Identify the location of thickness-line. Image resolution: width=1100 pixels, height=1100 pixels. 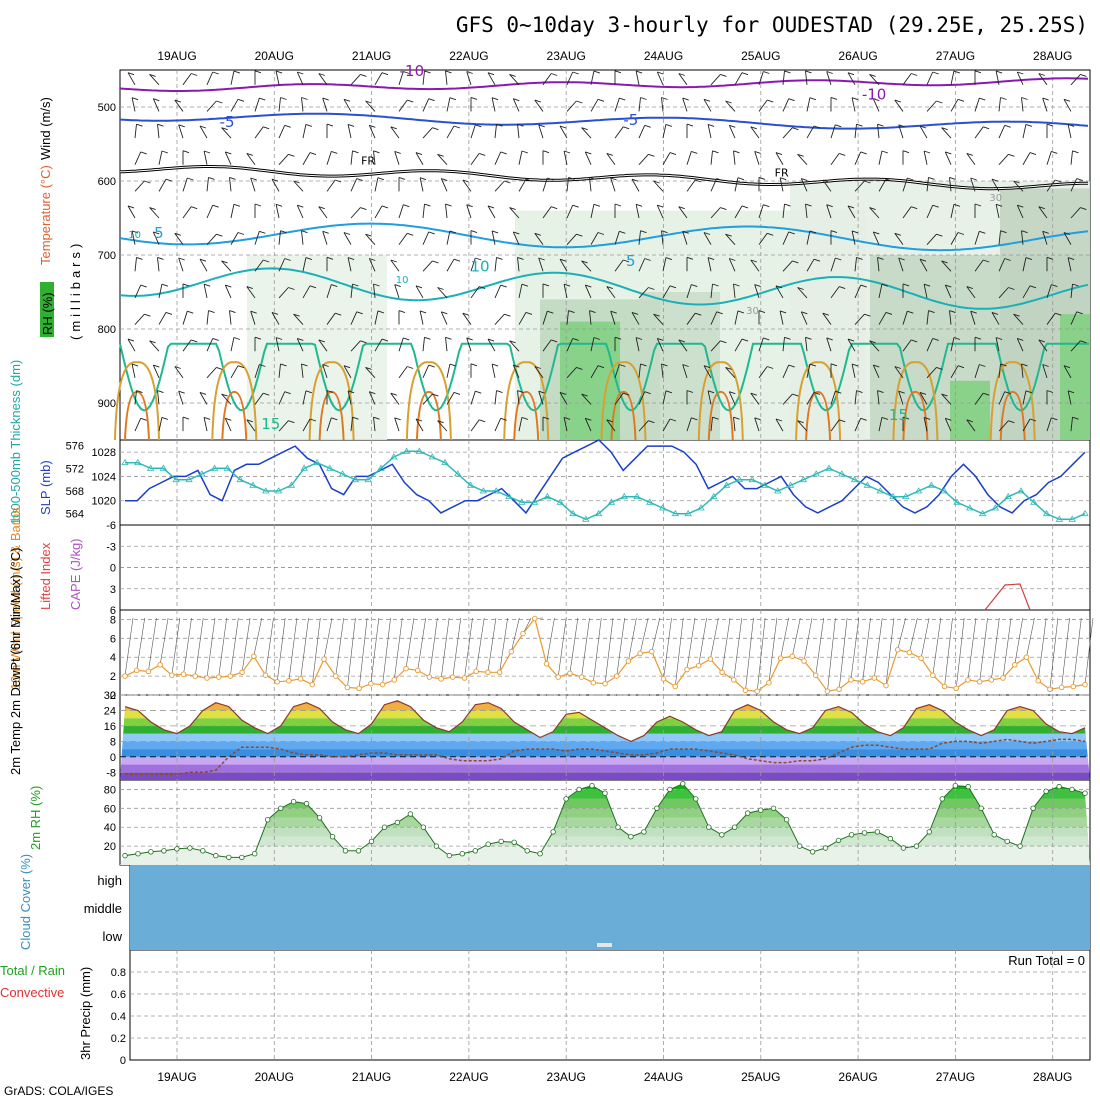
(605, 485).